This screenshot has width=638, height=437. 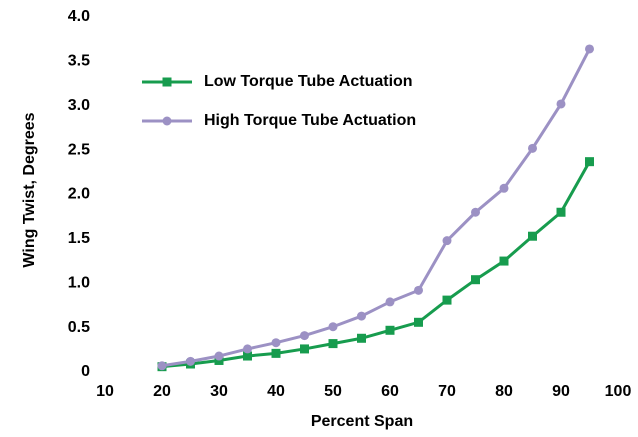 What do you see at coordinates (362, 421) in the screenshot?
I see `x-axis-title: Percent Span` at bounding box center [362, 421].